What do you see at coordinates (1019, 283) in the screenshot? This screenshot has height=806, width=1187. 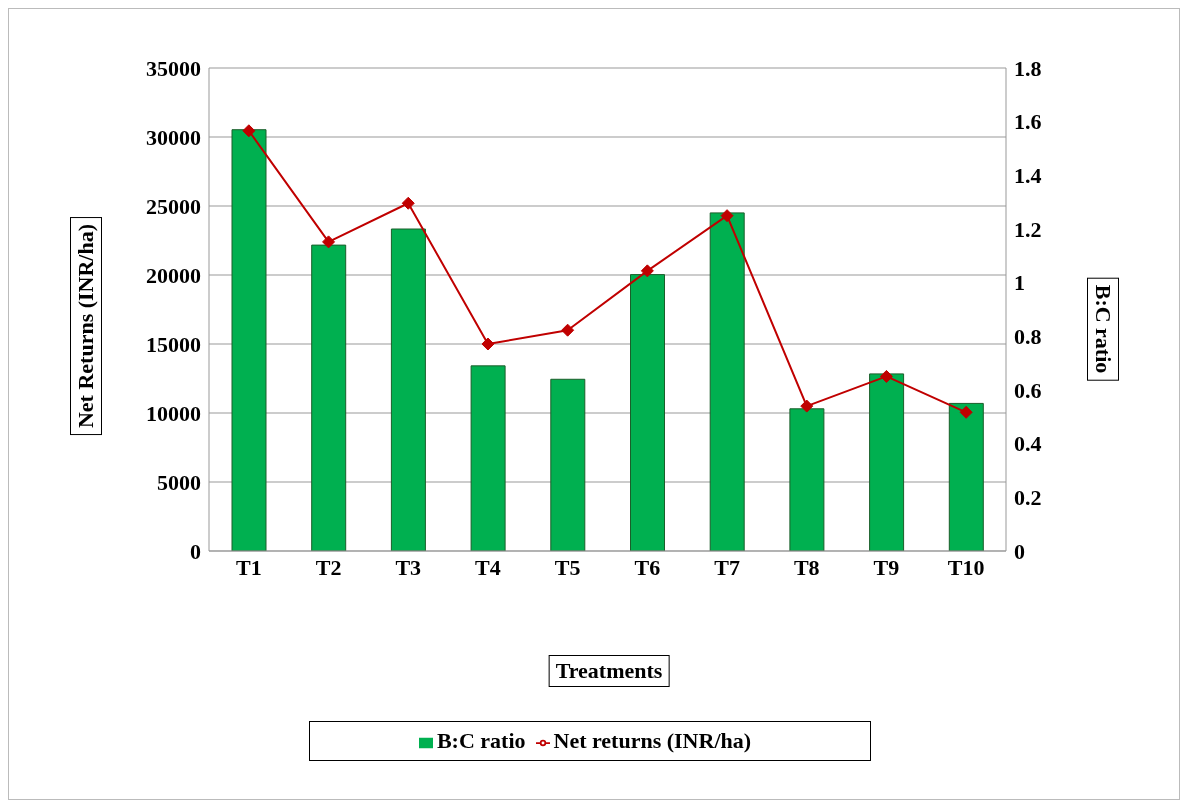 I see `y2-tick-label: 1` at bounding box center [1019, 283].